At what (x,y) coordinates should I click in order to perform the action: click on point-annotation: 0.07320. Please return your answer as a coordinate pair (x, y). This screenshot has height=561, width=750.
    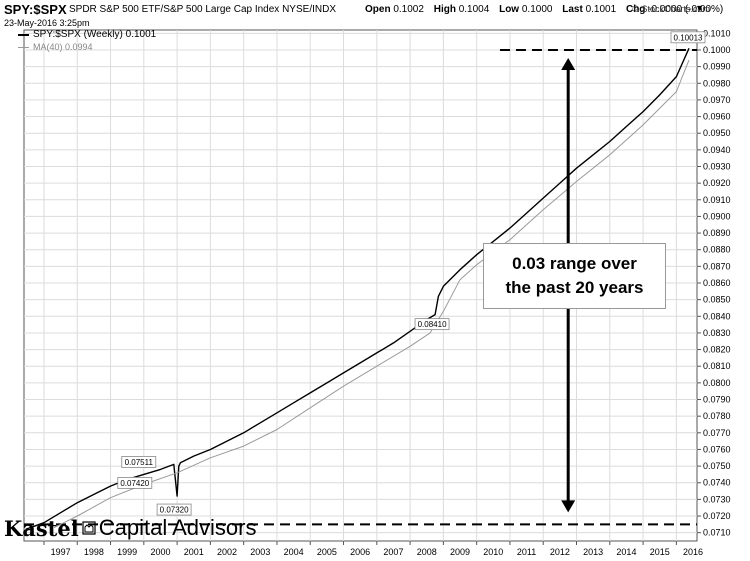
    Looking at the image, I should click on (174, 509).